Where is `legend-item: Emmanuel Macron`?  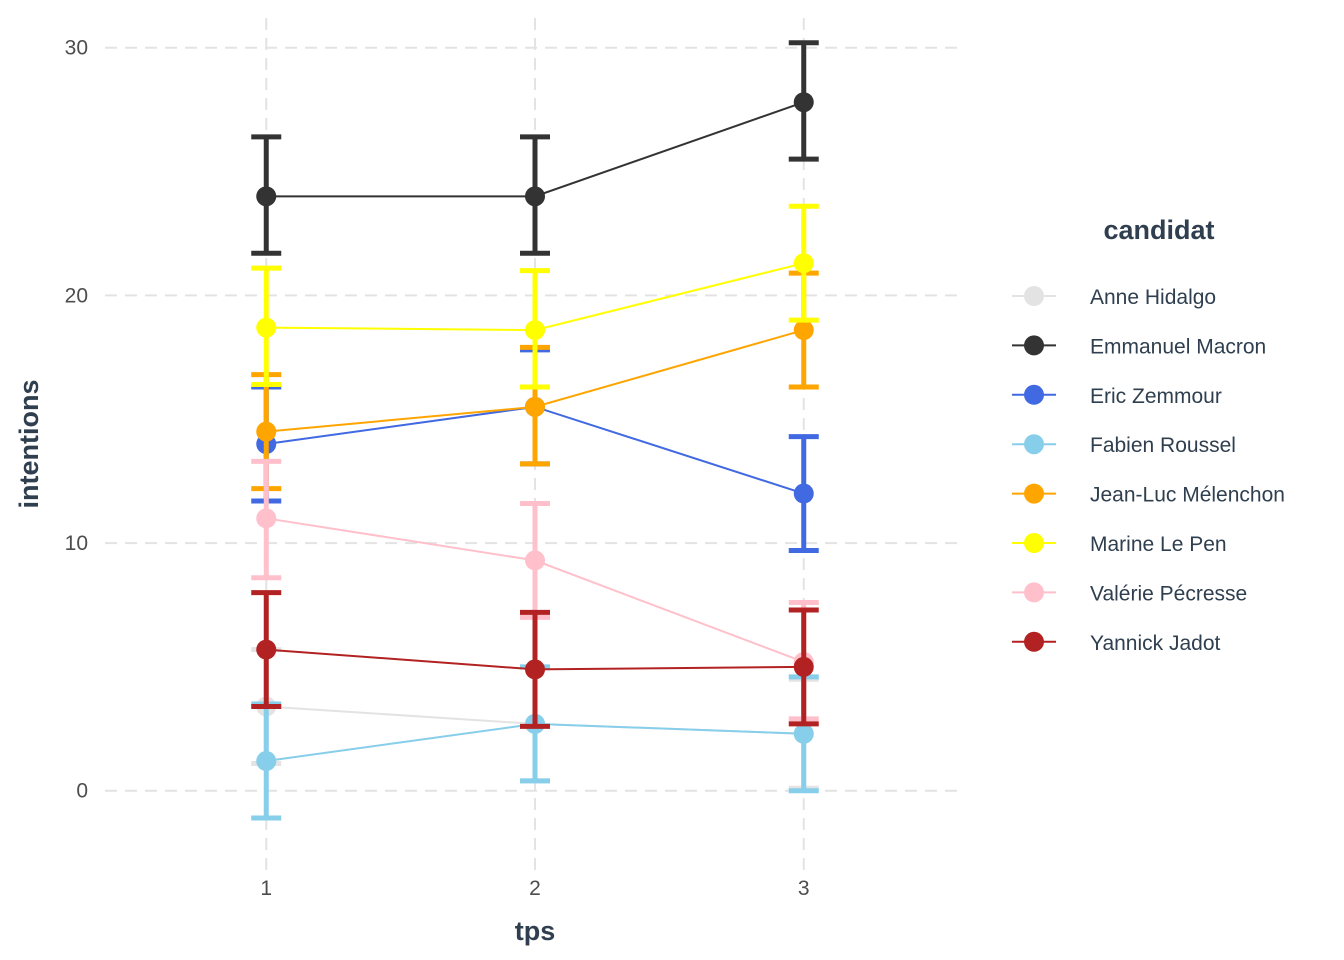 legend-item: Emmanuel Macron is located at coordinates (1139, 346).